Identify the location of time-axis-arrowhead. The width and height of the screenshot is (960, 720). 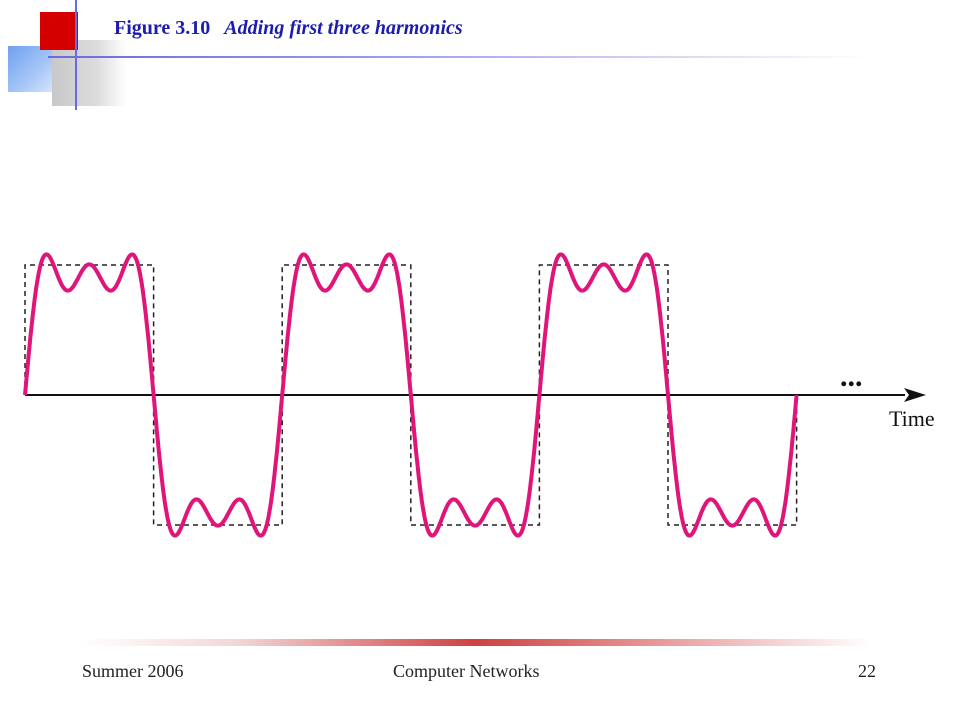
(915, 395).